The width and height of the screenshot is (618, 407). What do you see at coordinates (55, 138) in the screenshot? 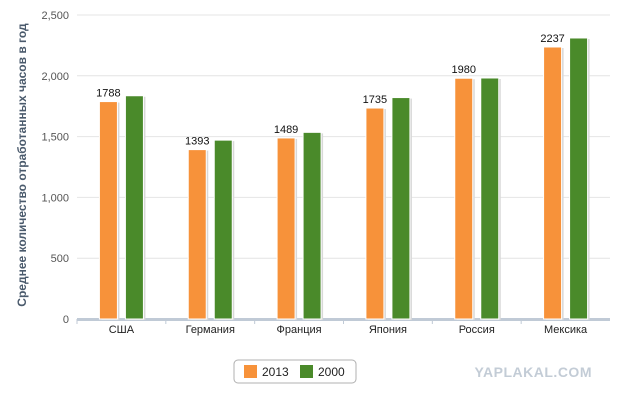
I see `y-tick-label: 1,500` at bounding box center [55, 138].